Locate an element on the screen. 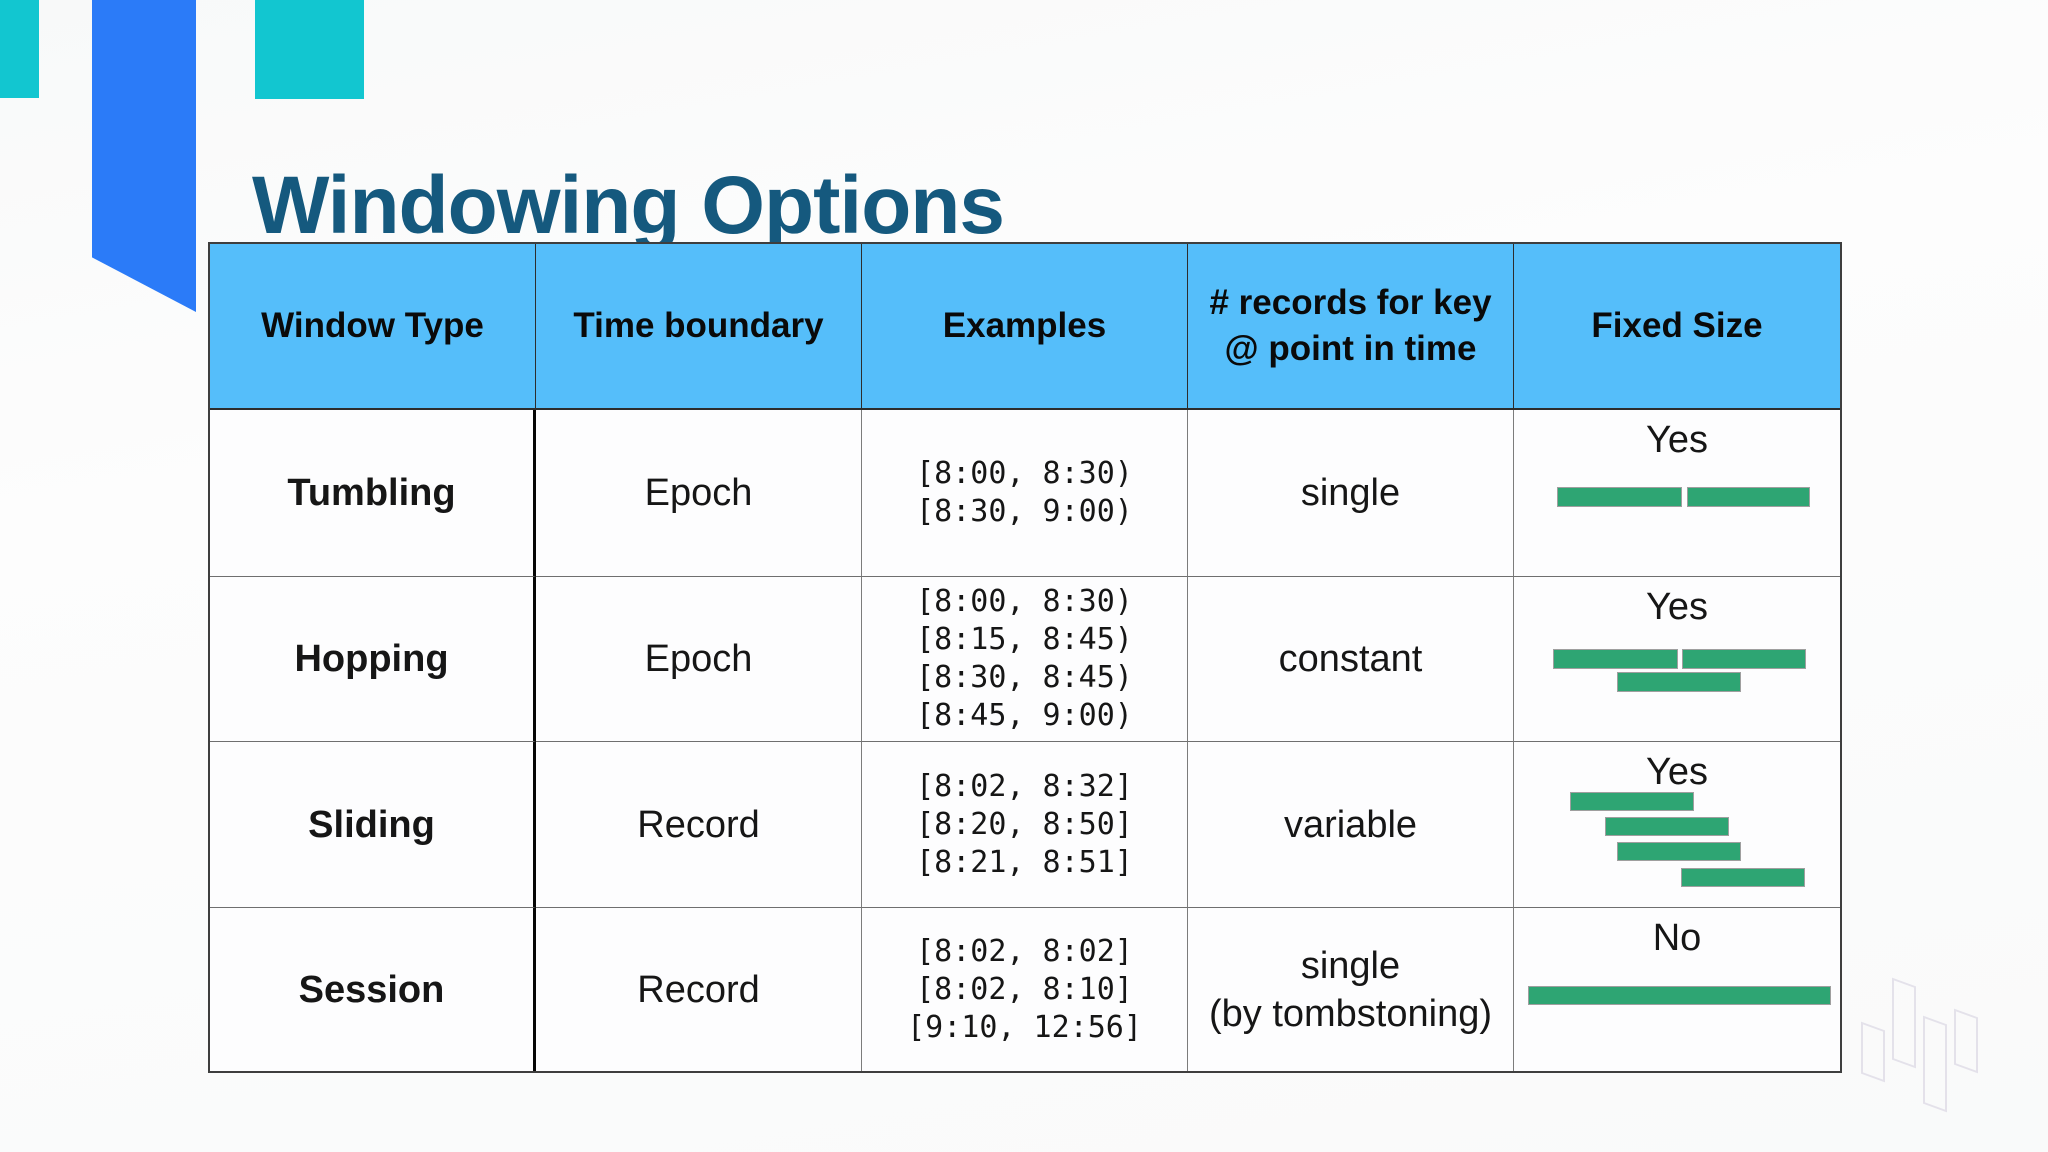  records-for-key-cell: single is located at coordinates (1351, 493).